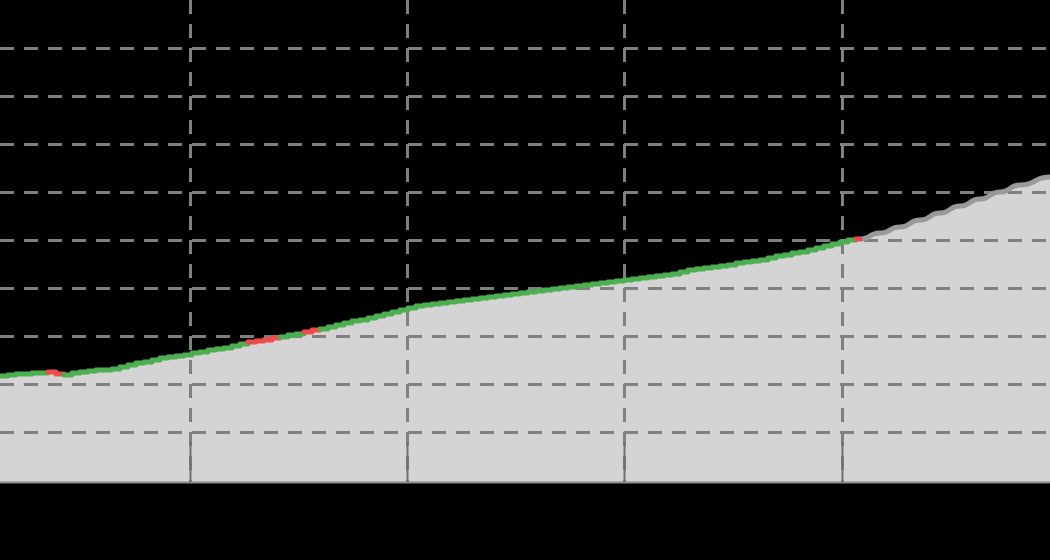  I want to click on projection-path, so click(953, 208).